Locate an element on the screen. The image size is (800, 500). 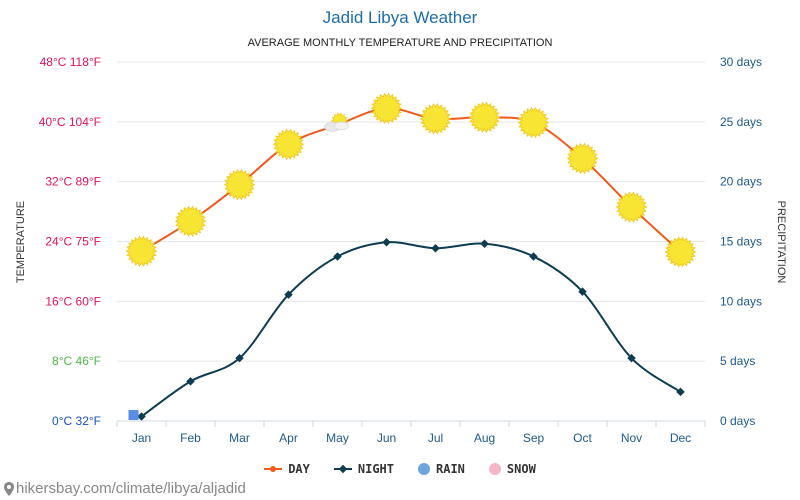
y-tick-label-right: 5 days is located at coordinates (737, 361).